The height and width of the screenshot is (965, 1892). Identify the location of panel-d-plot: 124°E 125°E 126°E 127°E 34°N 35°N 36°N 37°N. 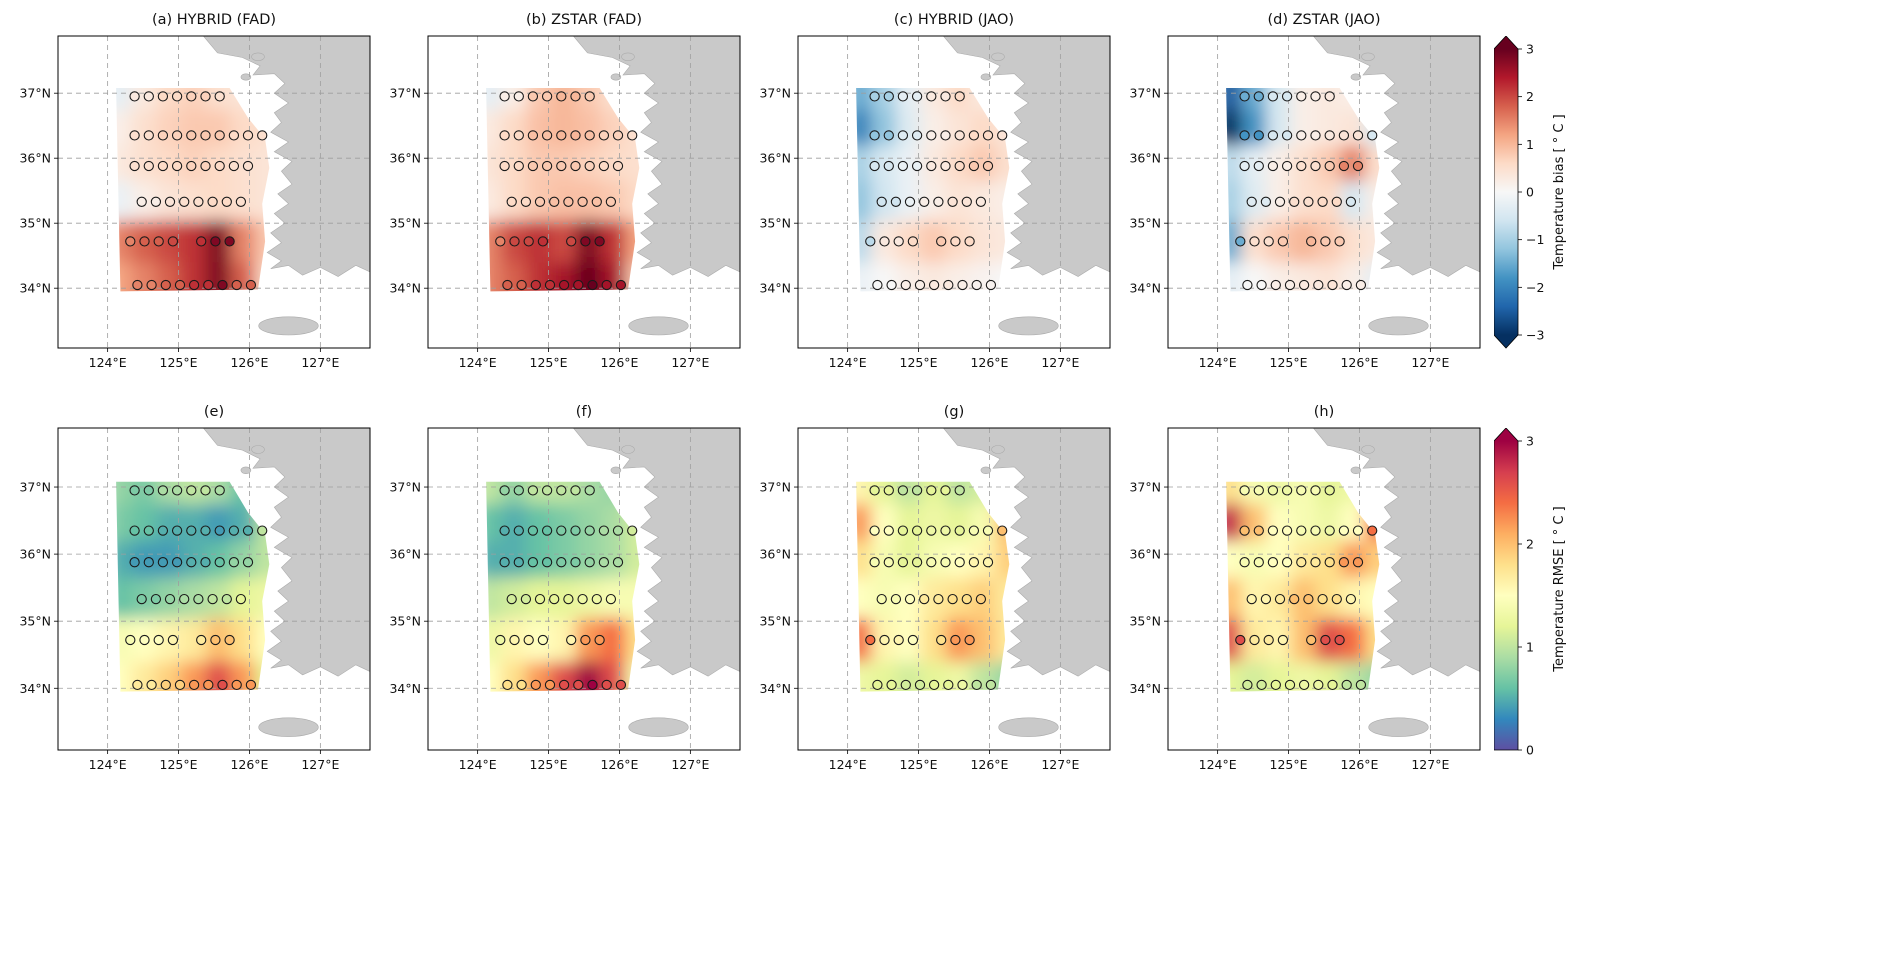
(1308, 209).